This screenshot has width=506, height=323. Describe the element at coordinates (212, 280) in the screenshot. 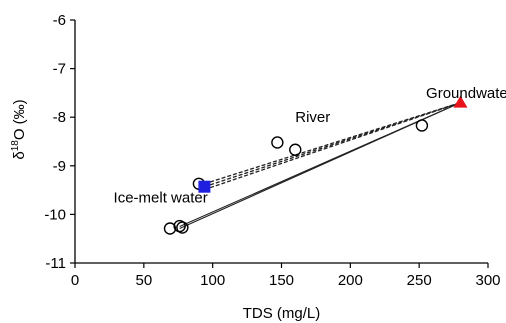

I see `x-tick-label-100: 100` at that location.